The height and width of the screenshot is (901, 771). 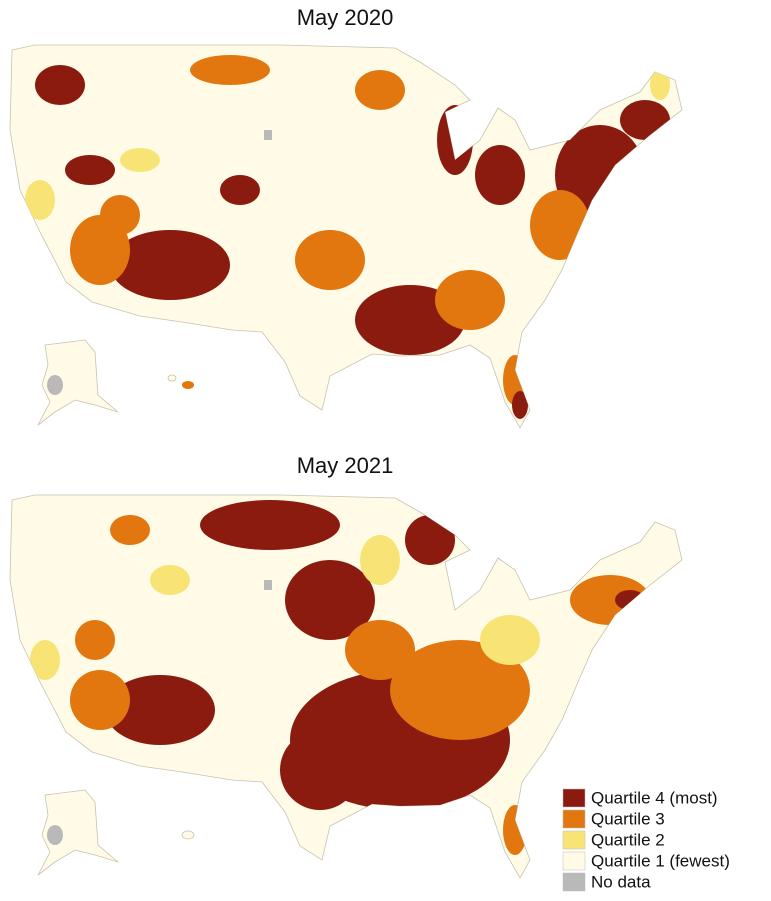 I want to click on map-title: May 2021, so click(x=345, y=465).